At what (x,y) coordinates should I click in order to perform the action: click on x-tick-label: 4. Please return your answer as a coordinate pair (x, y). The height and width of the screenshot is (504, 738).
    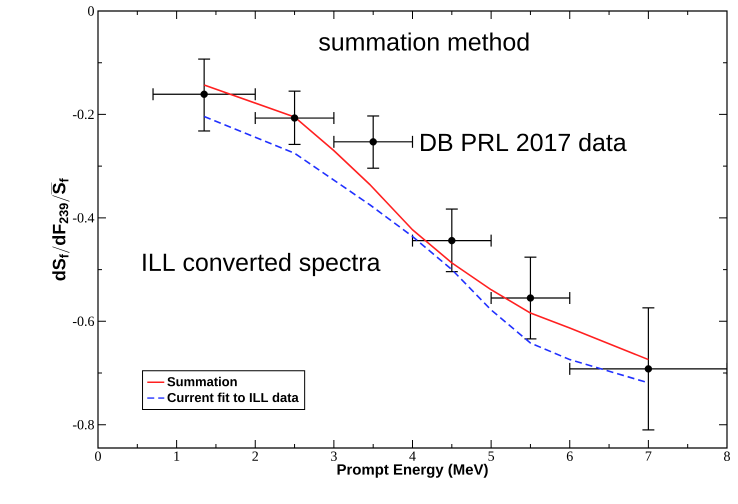
    Looking at the image, I should click on (412, 456).